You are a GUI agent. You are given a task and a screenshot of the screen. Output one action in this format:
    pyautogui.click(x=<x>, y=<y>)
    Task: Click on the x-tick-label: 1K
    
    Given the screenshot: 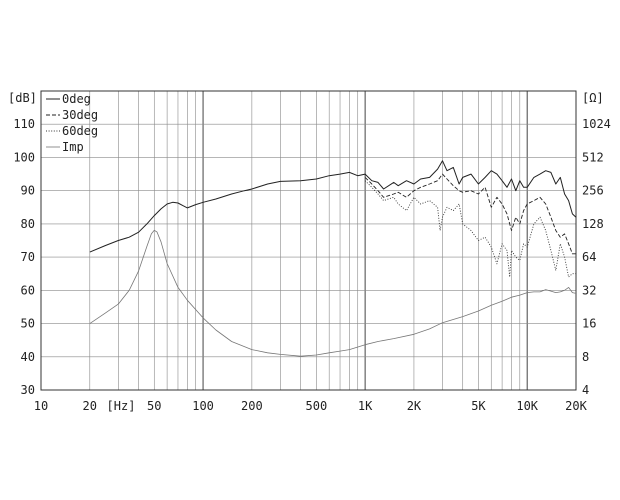 What is the action you would take?
    pyautogui.click(x=365, y=406)
    